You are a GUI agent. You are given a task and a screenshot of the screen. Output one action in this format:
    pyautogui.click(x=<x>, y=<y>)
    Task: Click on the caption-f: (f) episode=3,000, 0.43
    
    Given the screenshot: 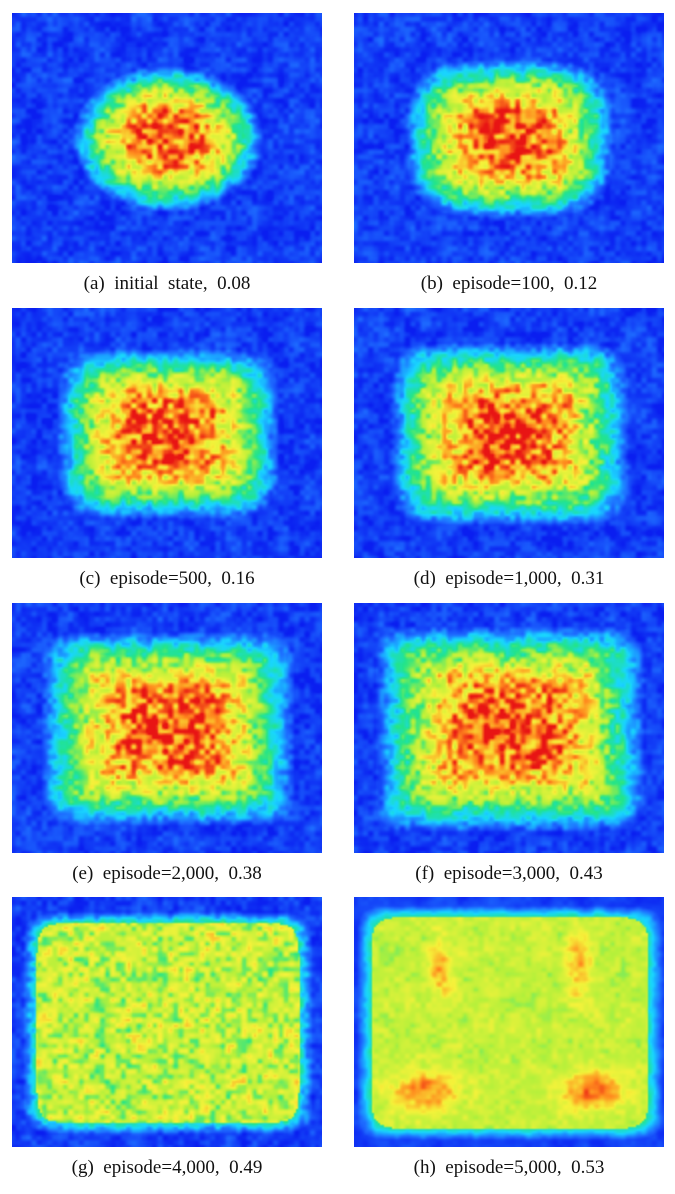 What is the action you would take?
    pyautogui.click(x=509, y=873)
    